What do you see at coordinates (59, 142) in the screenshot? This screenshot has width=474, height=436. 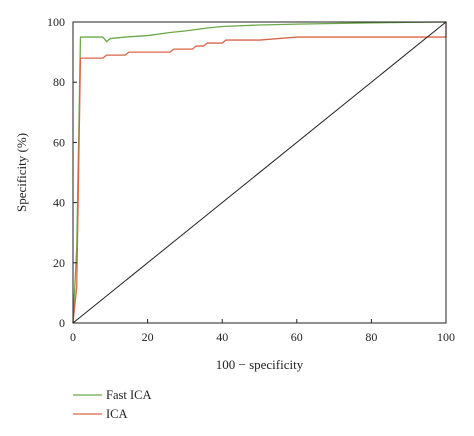 I see `y-tick-label: 60` at bounding box center [59, 142].